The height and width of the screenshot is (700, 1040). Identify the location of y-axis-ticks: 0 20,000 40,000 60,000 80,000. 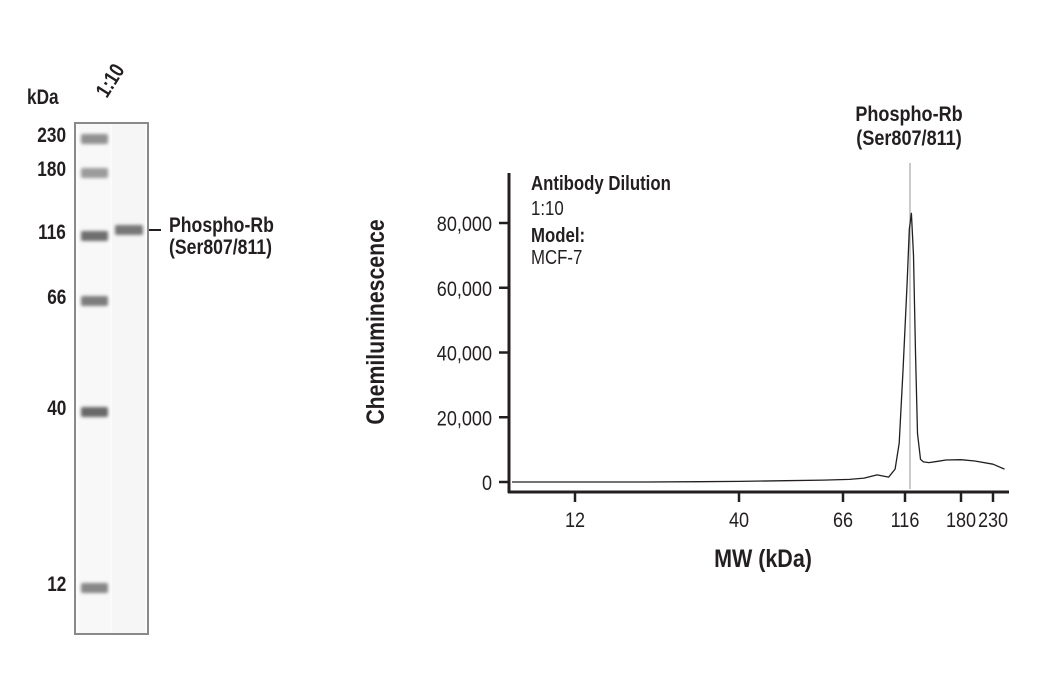
(473, 354).